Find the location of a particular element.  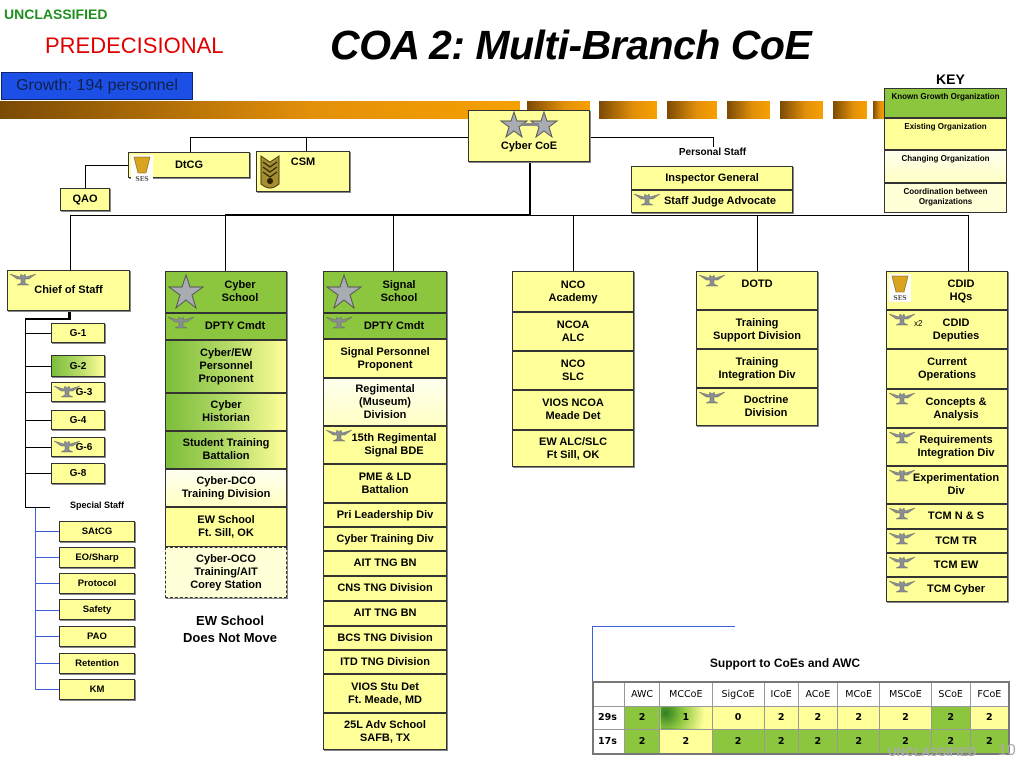

cdid-unit-box: x2 CDID Deputies is located at coordinates (947, 329).